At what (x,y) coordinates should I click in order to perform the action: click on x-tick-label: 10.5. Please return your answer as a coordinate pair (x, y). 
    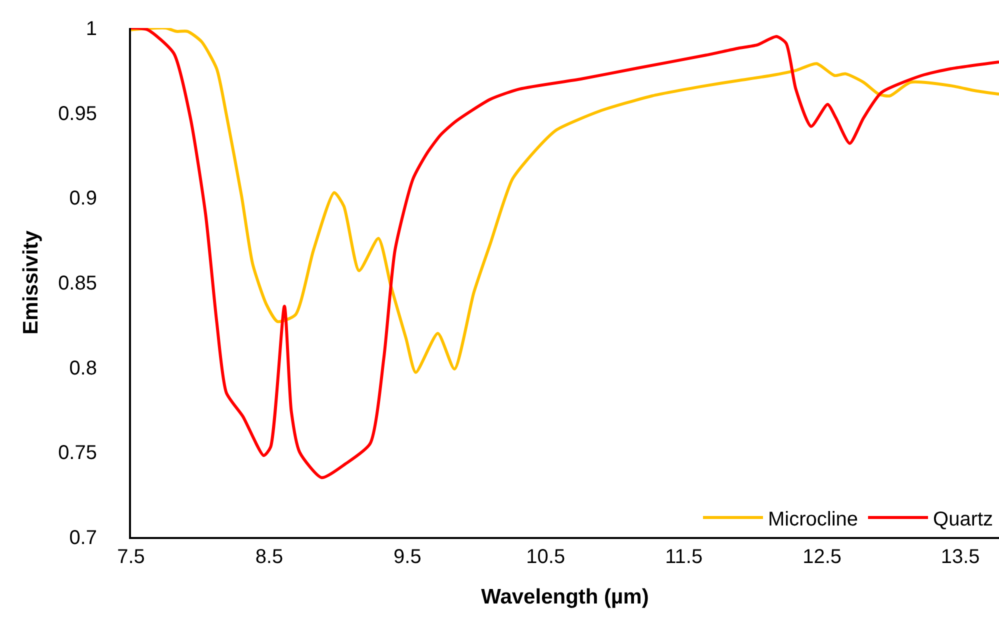
    Looking at the image, I should click on (546, 557).